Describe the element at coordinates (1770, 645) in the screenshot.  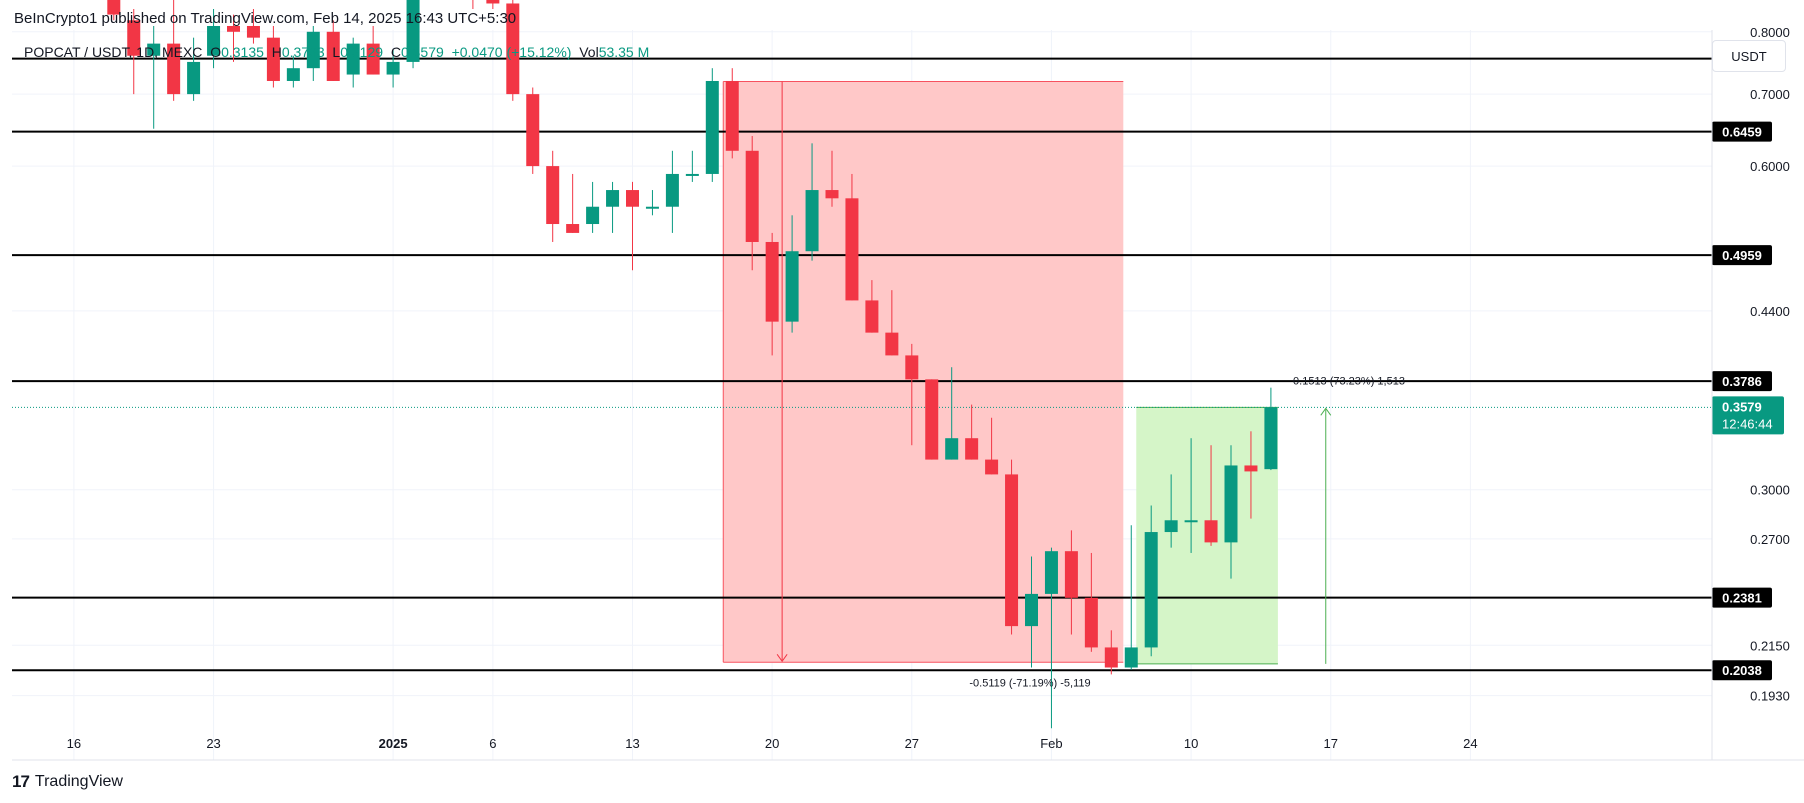
I see `price-tick-label: 0.2150` at that location.